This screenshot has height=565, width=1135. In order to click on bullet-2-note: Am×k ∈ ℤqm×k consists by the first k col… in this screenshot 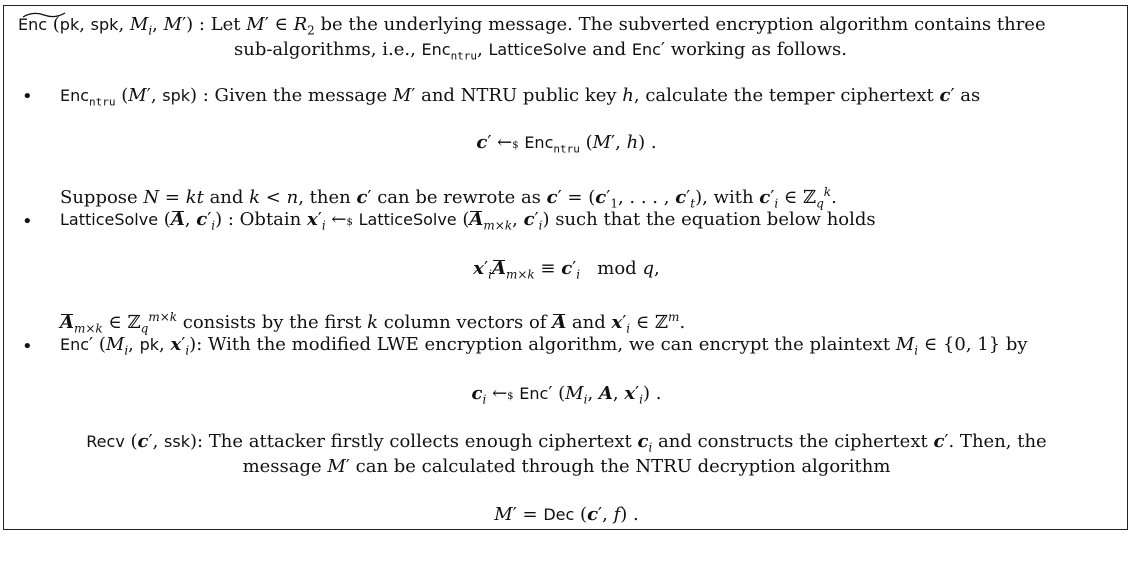, I will do `click(373, 323)`.